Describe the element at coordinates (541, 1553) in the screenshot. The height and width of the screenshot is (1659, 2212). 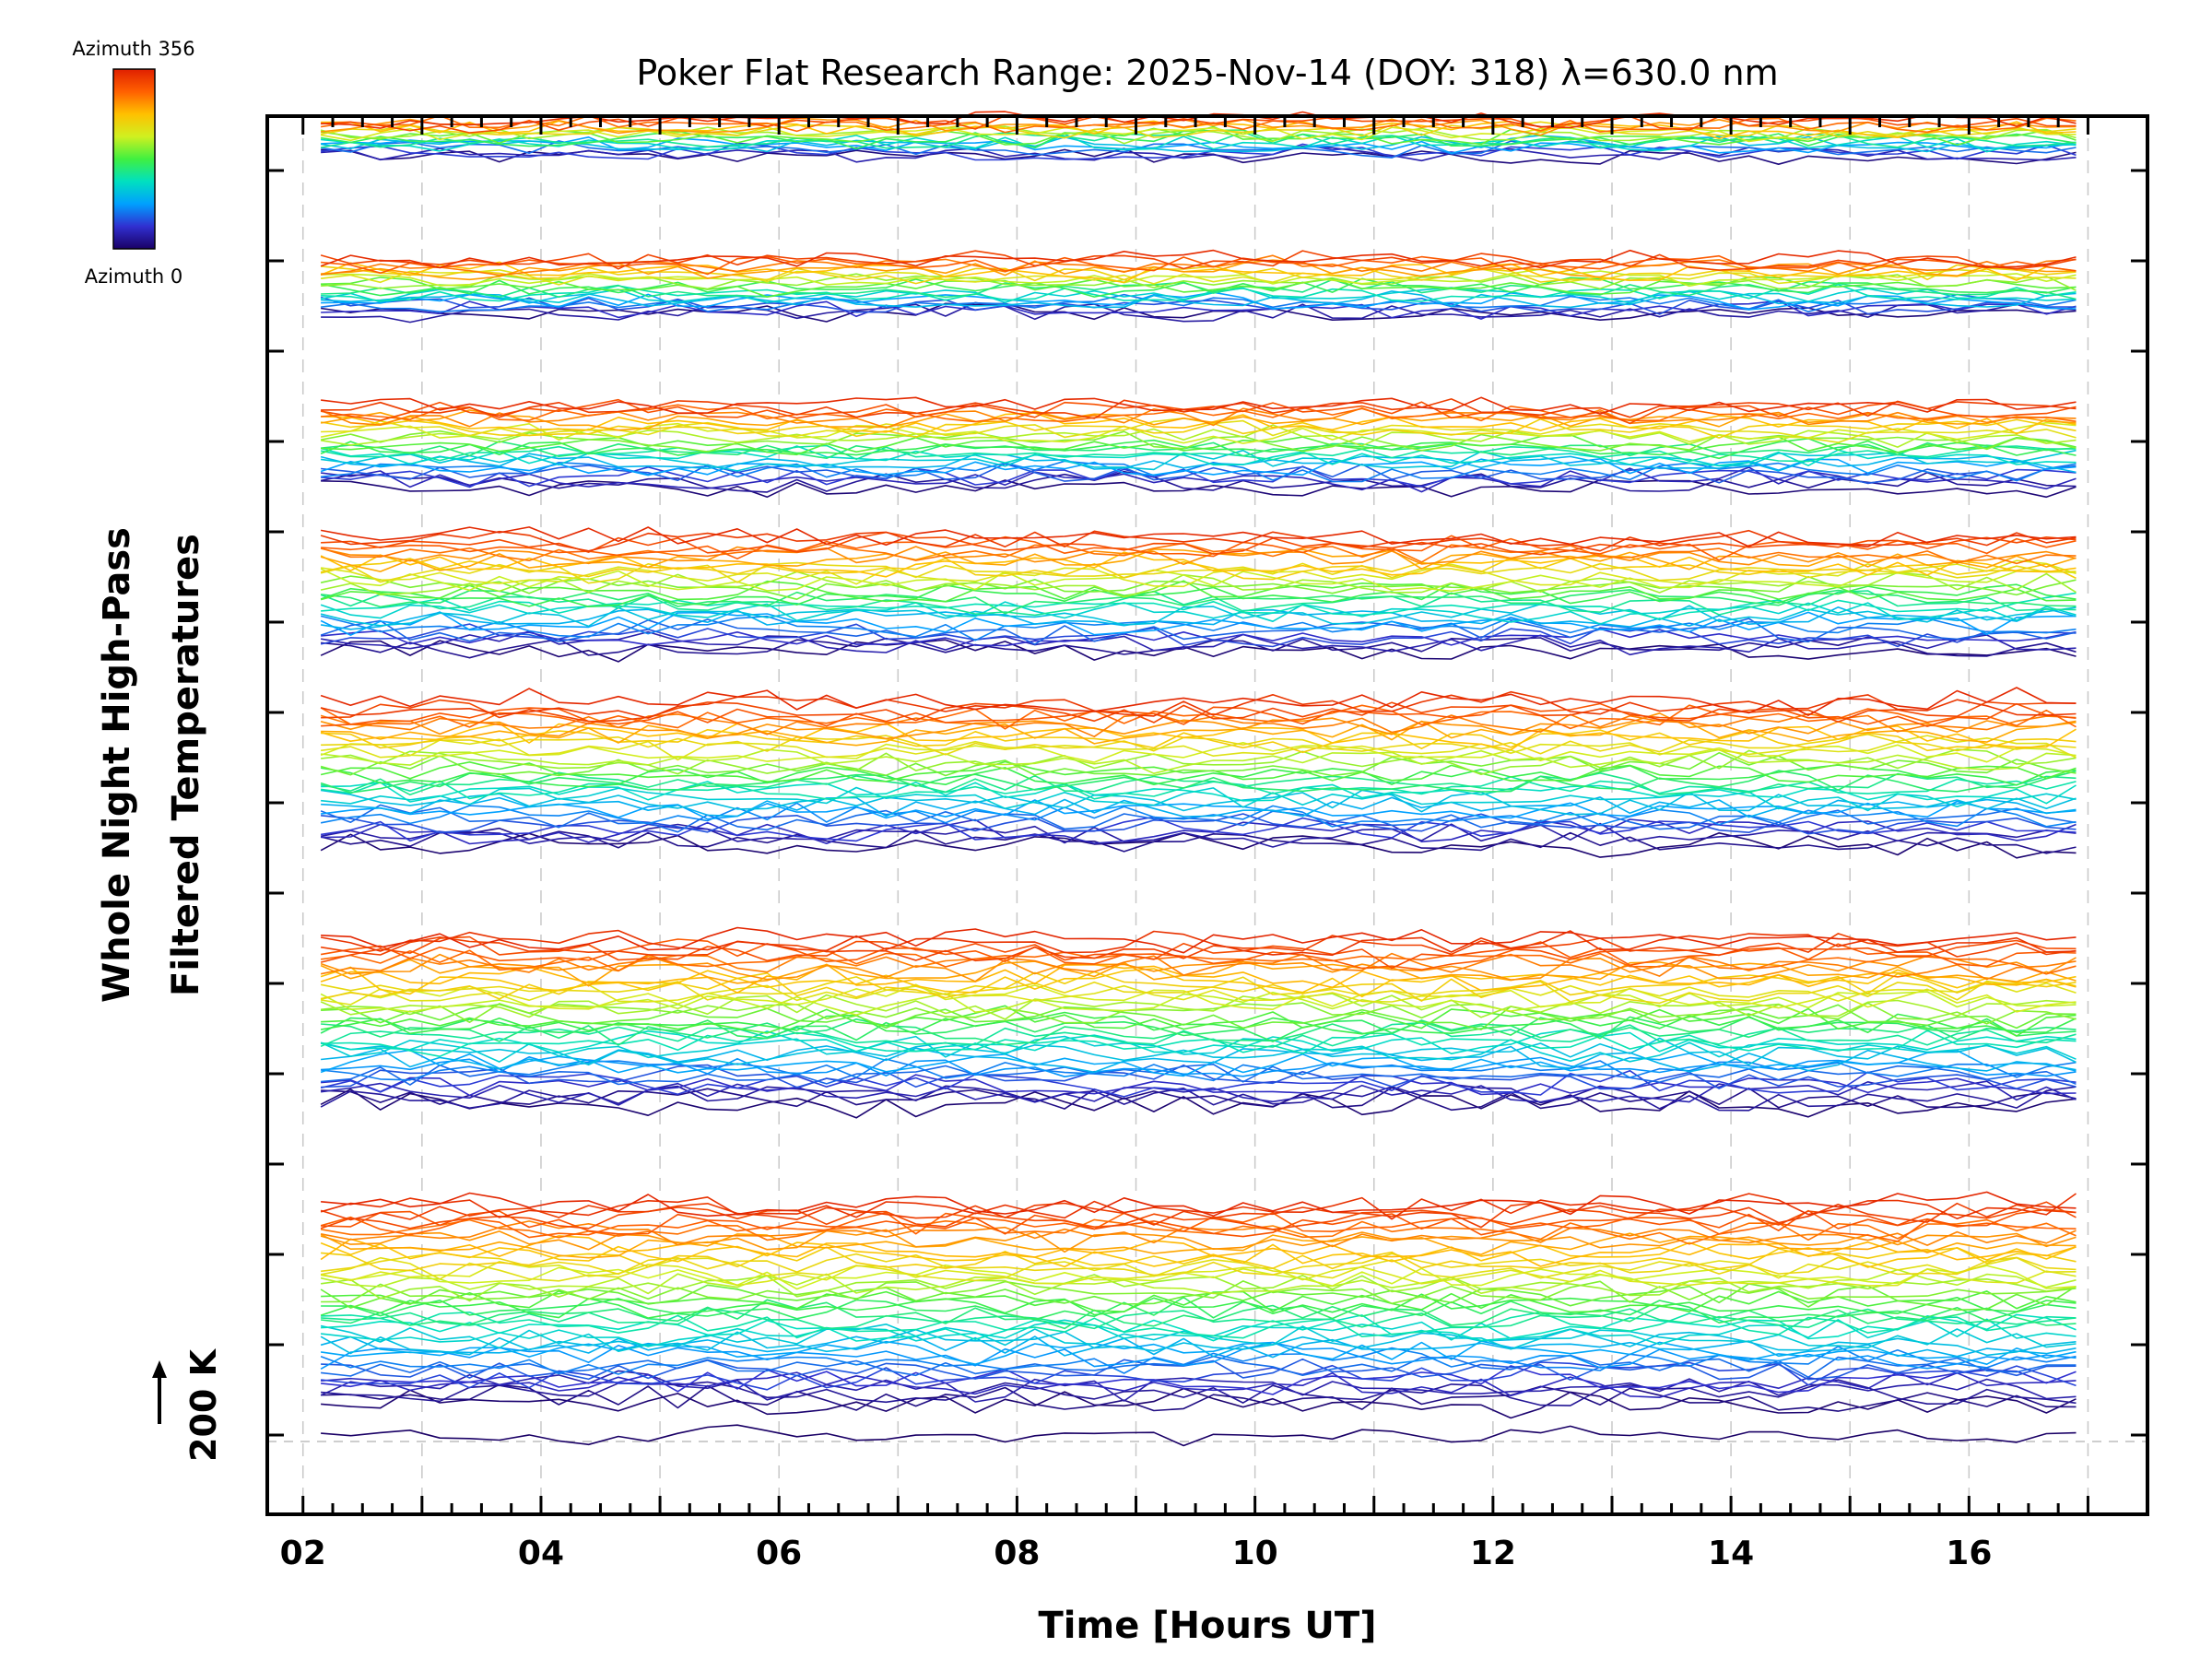
I see `x-tick-label: 04` at that location.